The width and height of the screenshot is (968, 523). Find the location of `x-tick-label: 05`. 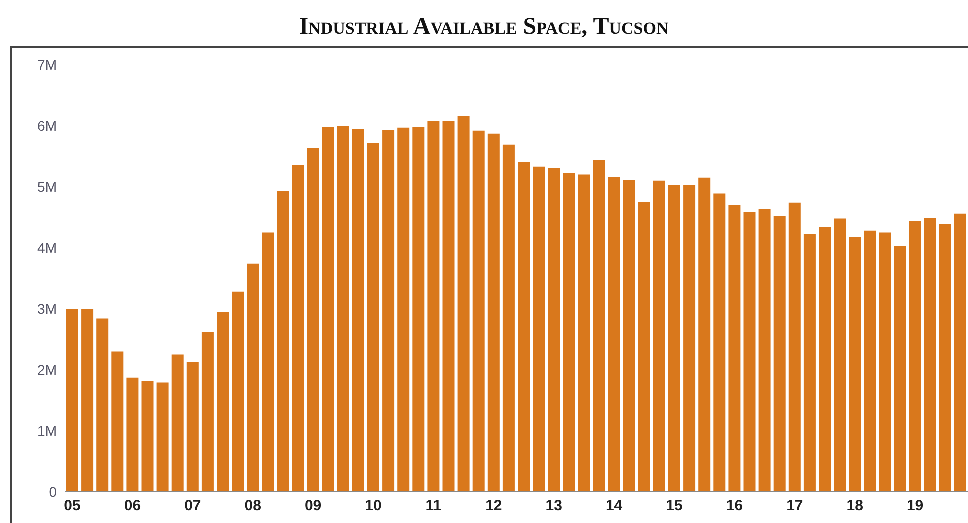

x-tick-label: 05 is located at coordinates (72, 506).